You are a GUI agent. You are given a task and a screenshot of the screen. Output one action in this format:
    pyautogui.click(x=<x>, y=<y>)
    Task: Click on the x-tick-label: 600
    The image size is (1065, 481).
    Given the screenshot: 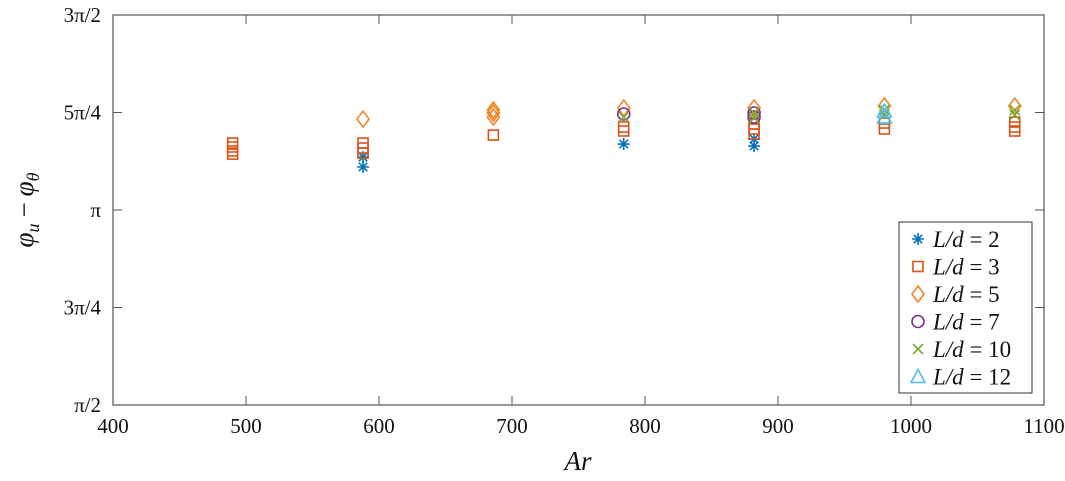 What is the action you would take?
    pyautogui.click(x=379, y=426)
    